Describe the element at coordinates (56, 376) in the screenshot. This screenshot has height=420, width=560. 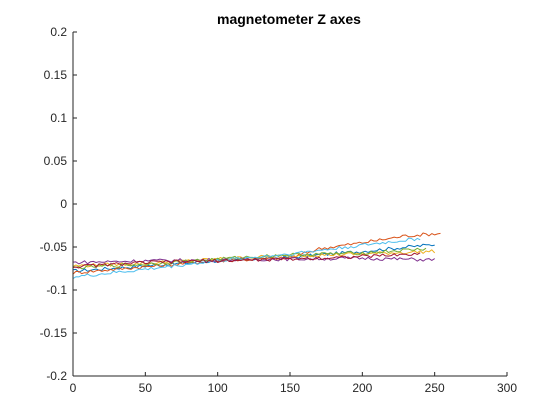
I see `y-tick-label: -0.2` at that location.